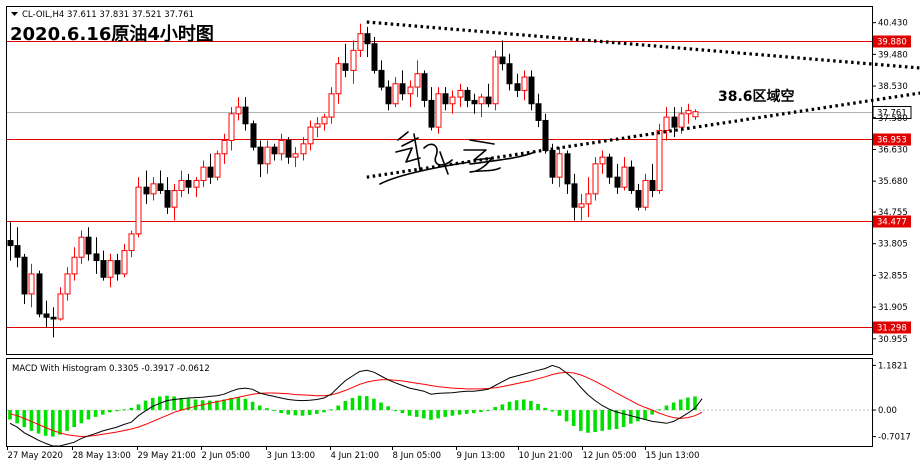 The width and height of the screenshot is (920, 471). I want to click on macd-y-tick-label: -0.7017, so click(894, 438).